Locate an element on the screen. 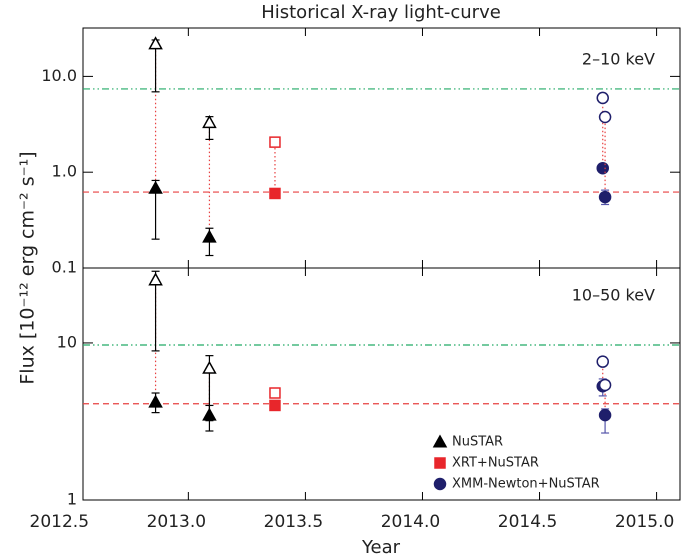 The width and height of the screenshot is (693, 559). y-tick-label: 10 is located at coordinates (67, 341).